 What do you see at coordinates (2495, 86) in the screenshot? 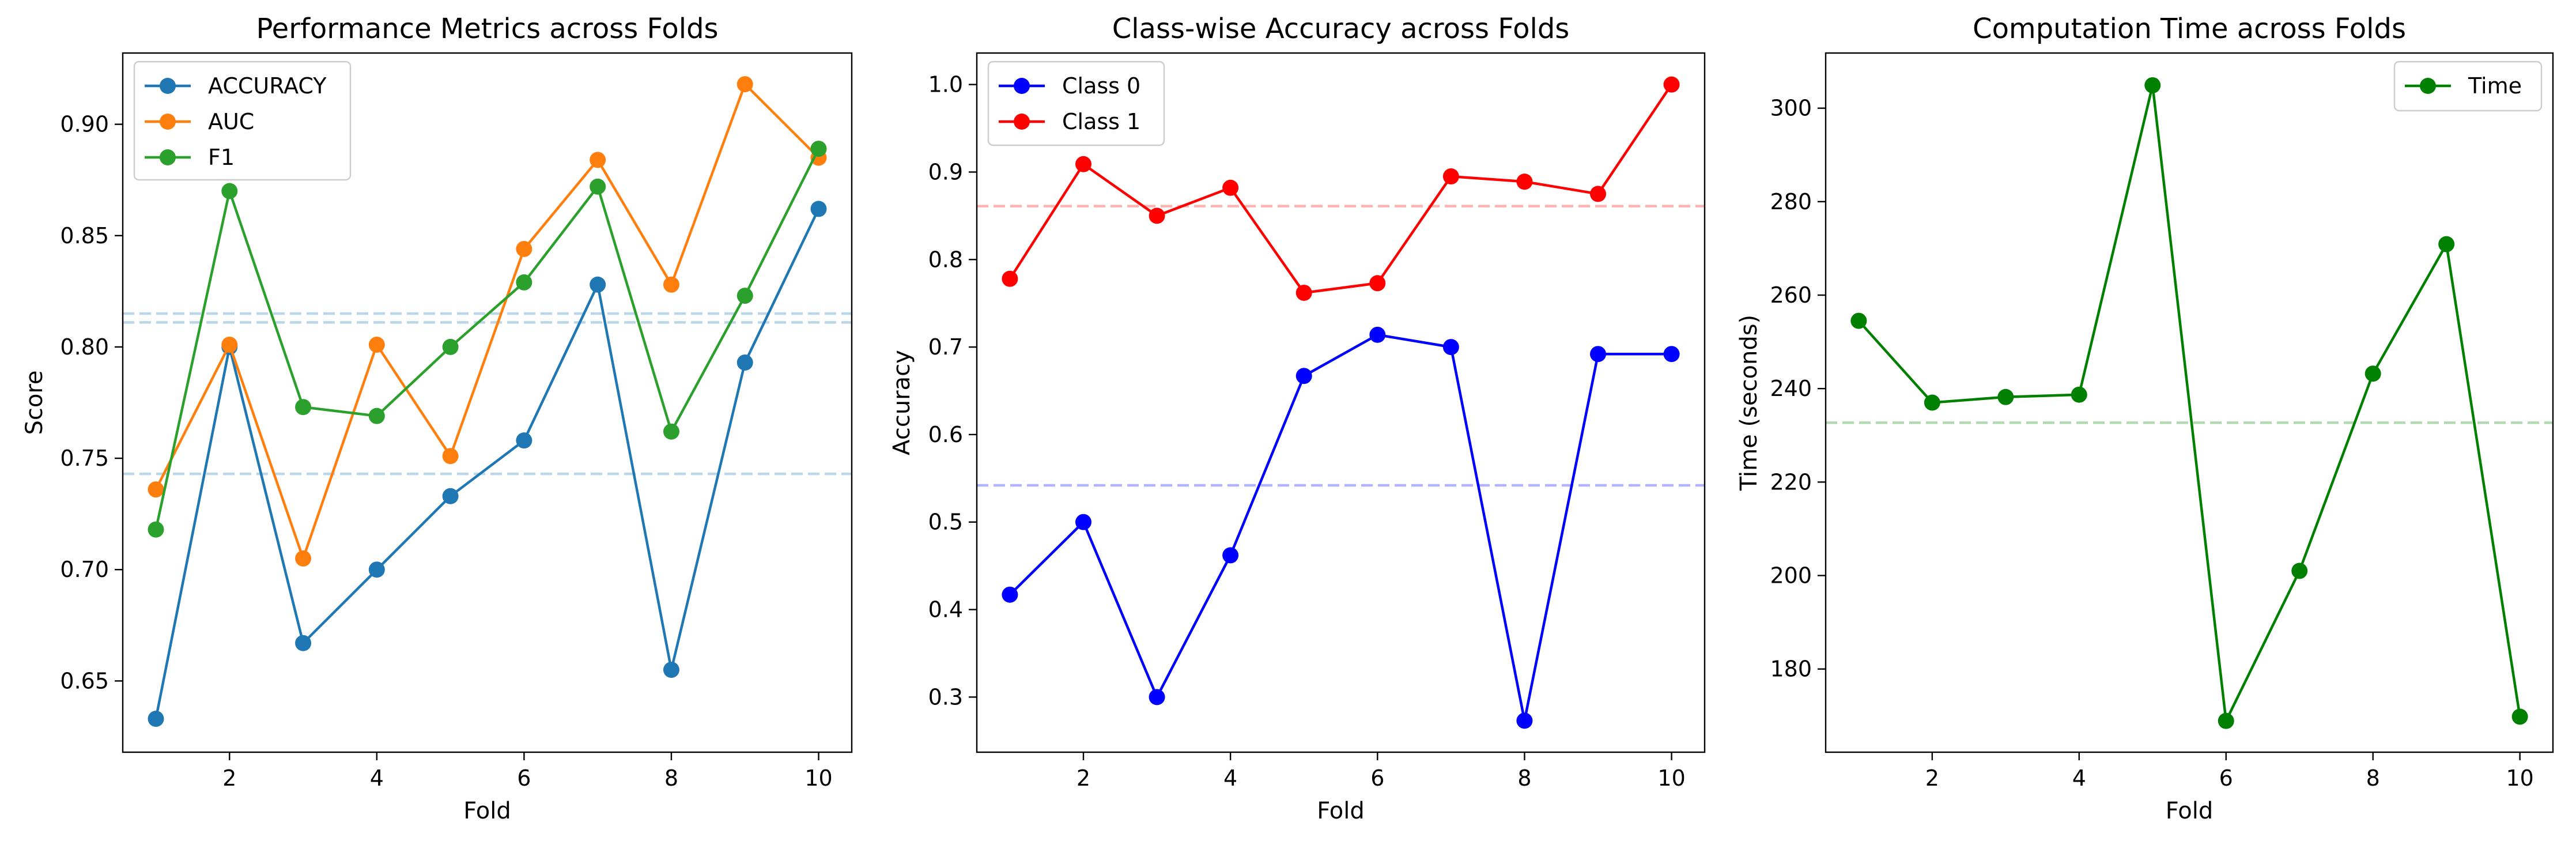
I see `legend-label: Time` at bounding box center [2495, 86].